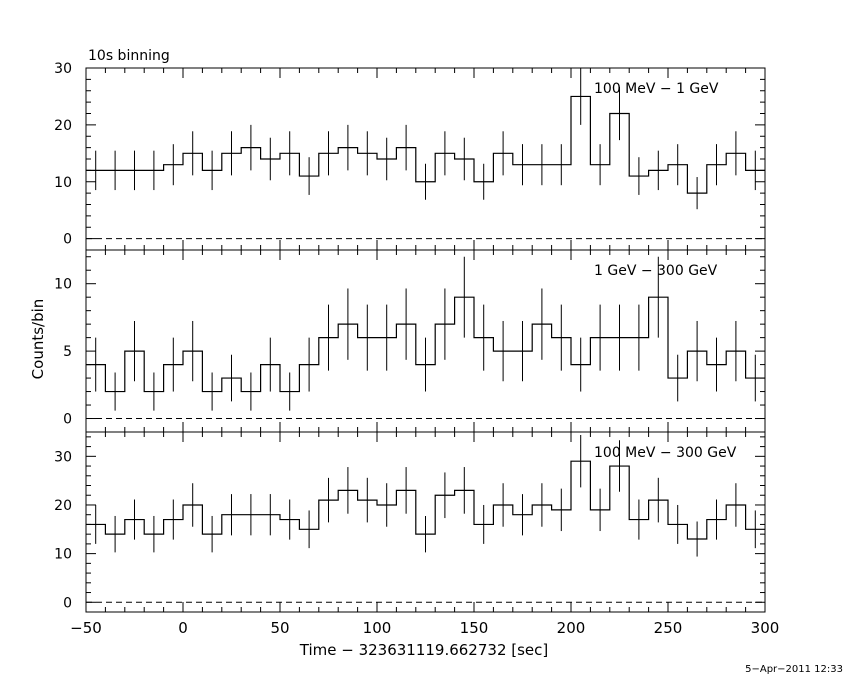 The width and height of the screenshot is (850, 680). What do you see at coordinates (665, 453) in the screenshot?
I see `panel-label: 100 MeV − 300 GeV` at bounding box center [665, 453].